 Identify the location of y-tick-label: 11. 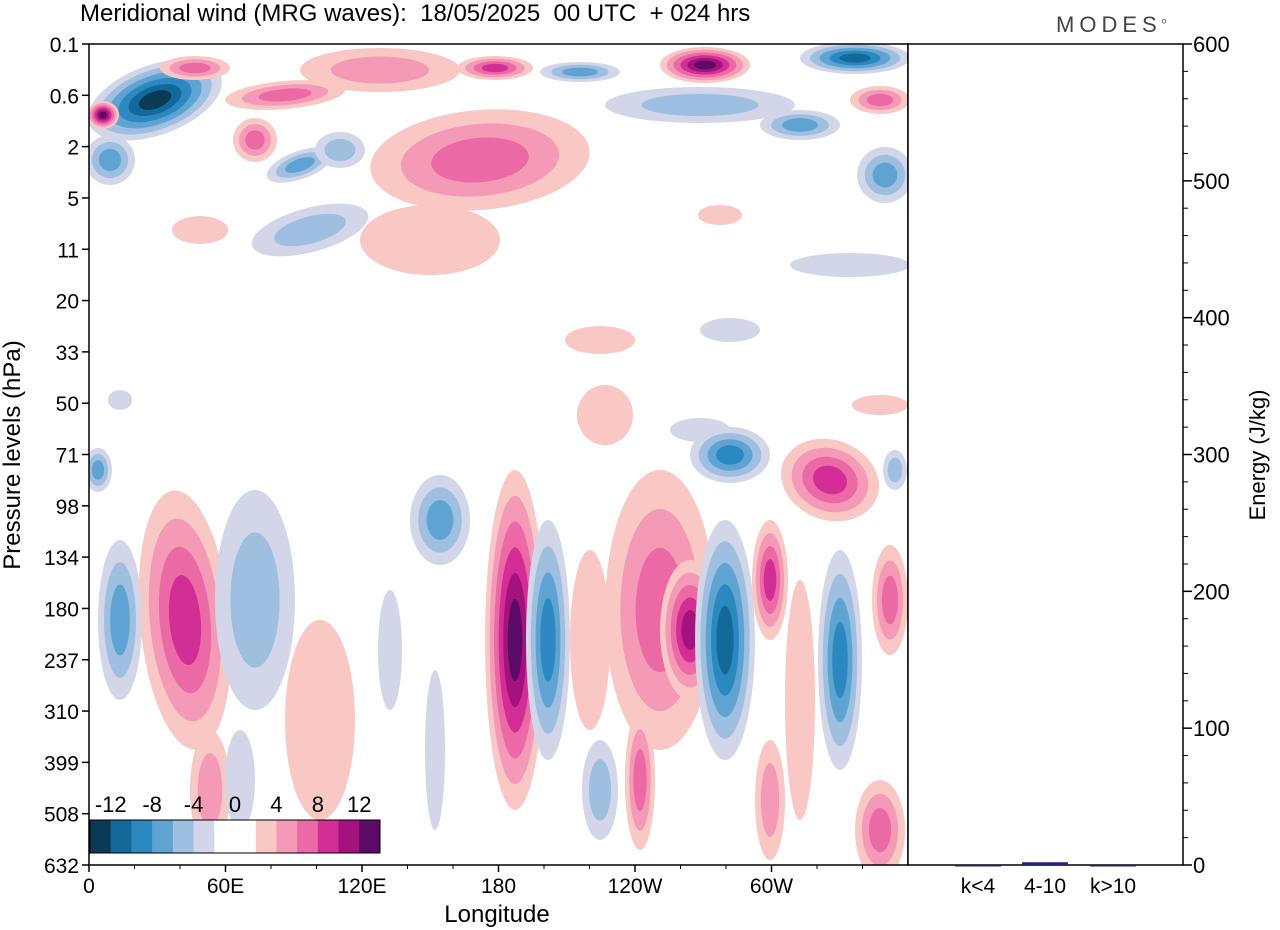
(68, 250).